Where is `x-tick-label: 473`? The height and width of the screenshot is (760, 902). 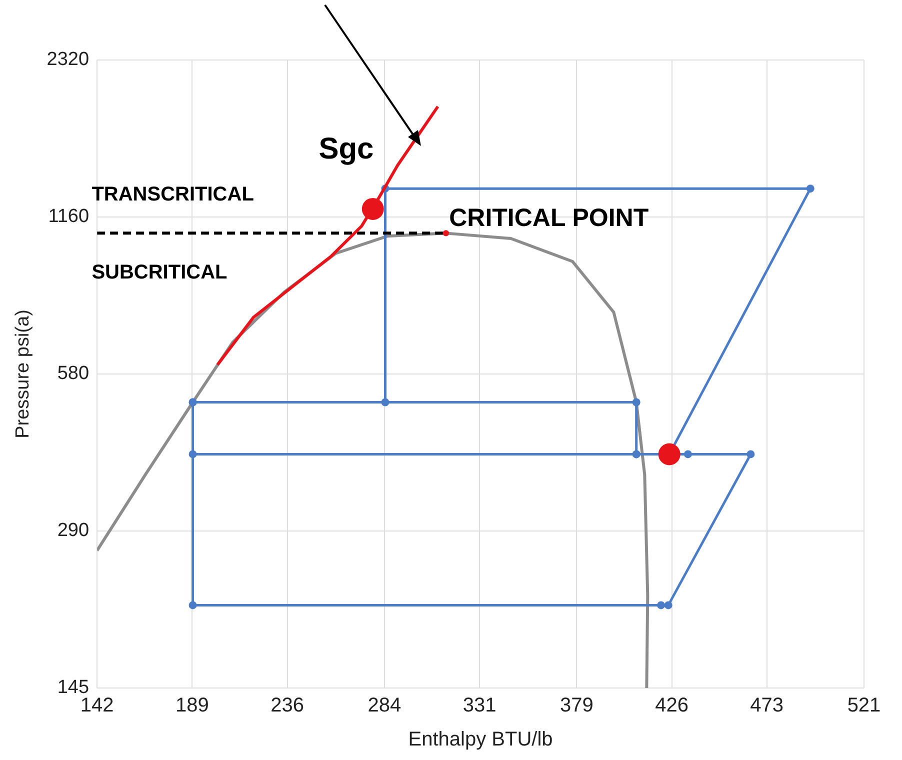
x-tick-label: 473 is located at coordinates (767, 705).